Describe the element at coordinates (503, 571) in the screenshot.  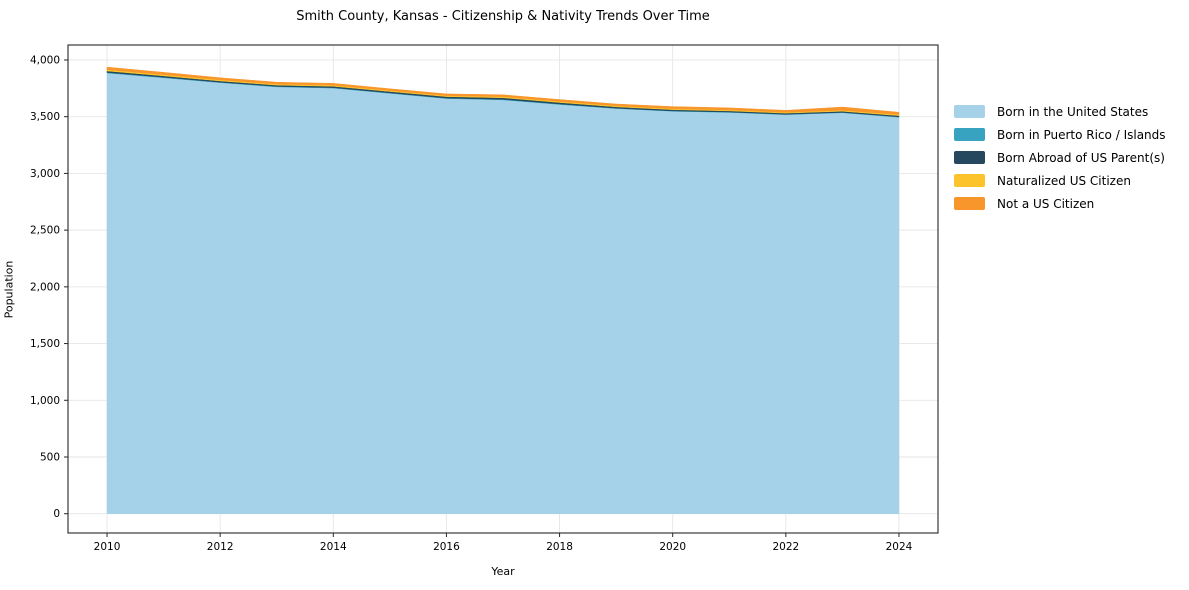
I see `x-axis-label: Year` at that location.